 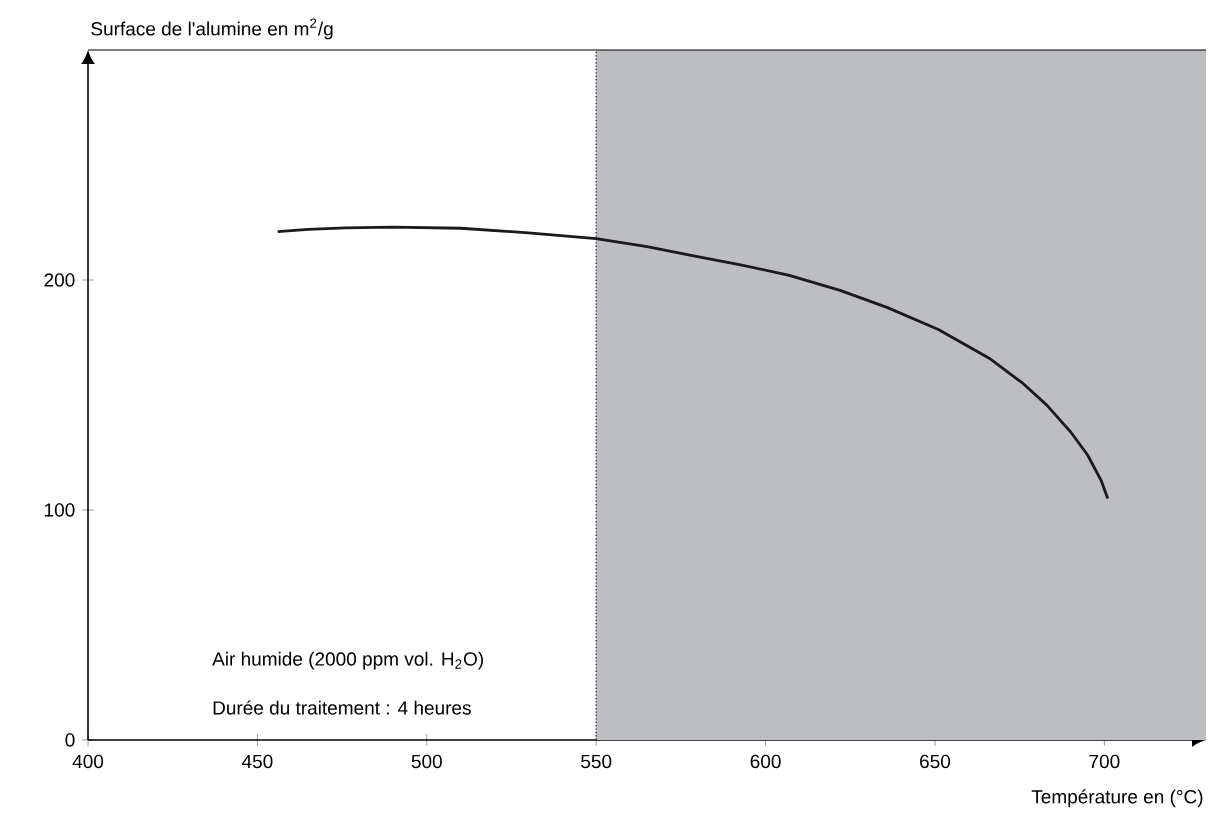 I want to click on annotation: Durée du traitement : 4 heures, so click(x=342, y=707).